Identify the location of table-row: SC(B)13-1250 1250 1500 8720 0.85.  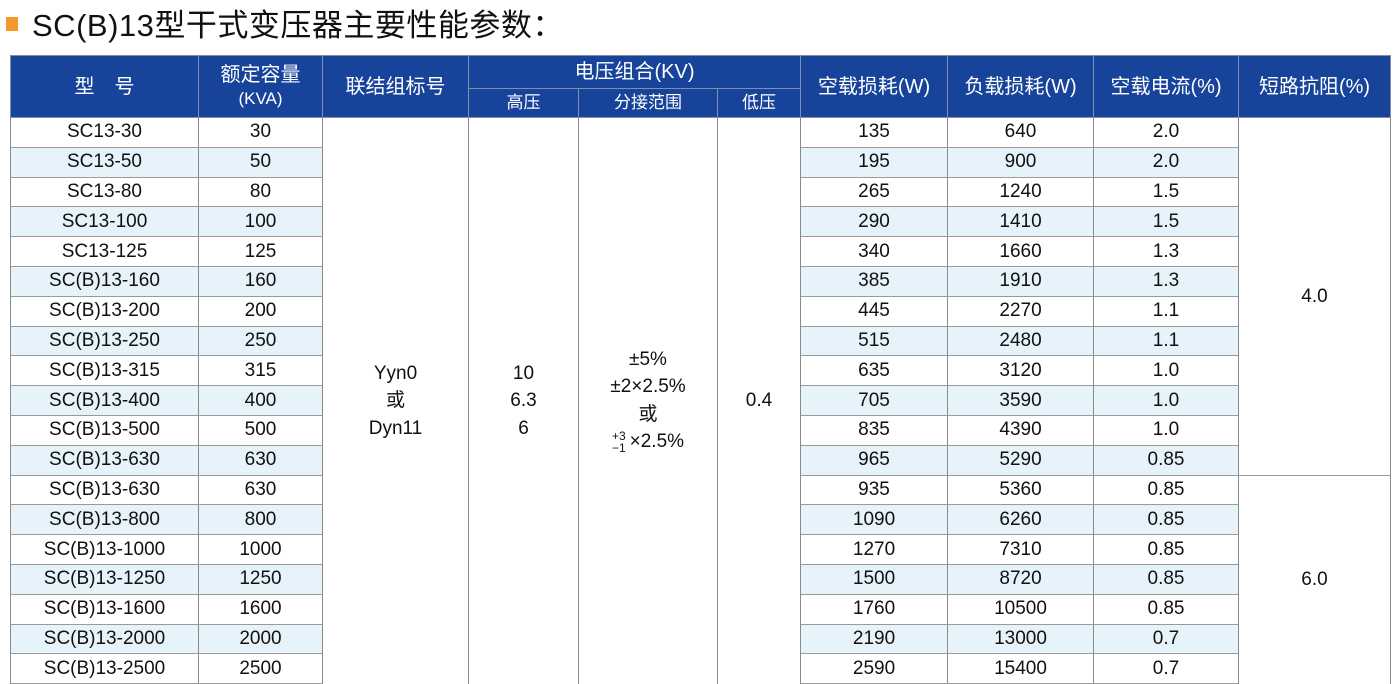
(700, 579).